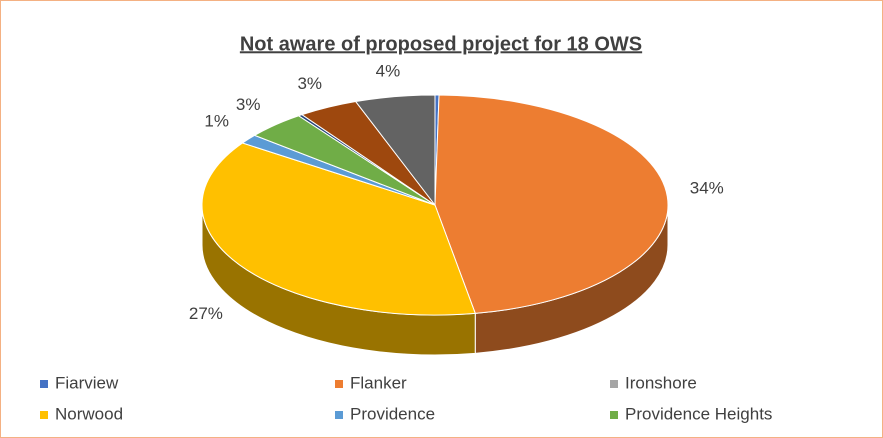 This screenshot has width=883, height=438. What do you see at coordinates (698, 413) in the screenshot?
I see `legend-label: Providence Heights` at bounding box center [698, 413].